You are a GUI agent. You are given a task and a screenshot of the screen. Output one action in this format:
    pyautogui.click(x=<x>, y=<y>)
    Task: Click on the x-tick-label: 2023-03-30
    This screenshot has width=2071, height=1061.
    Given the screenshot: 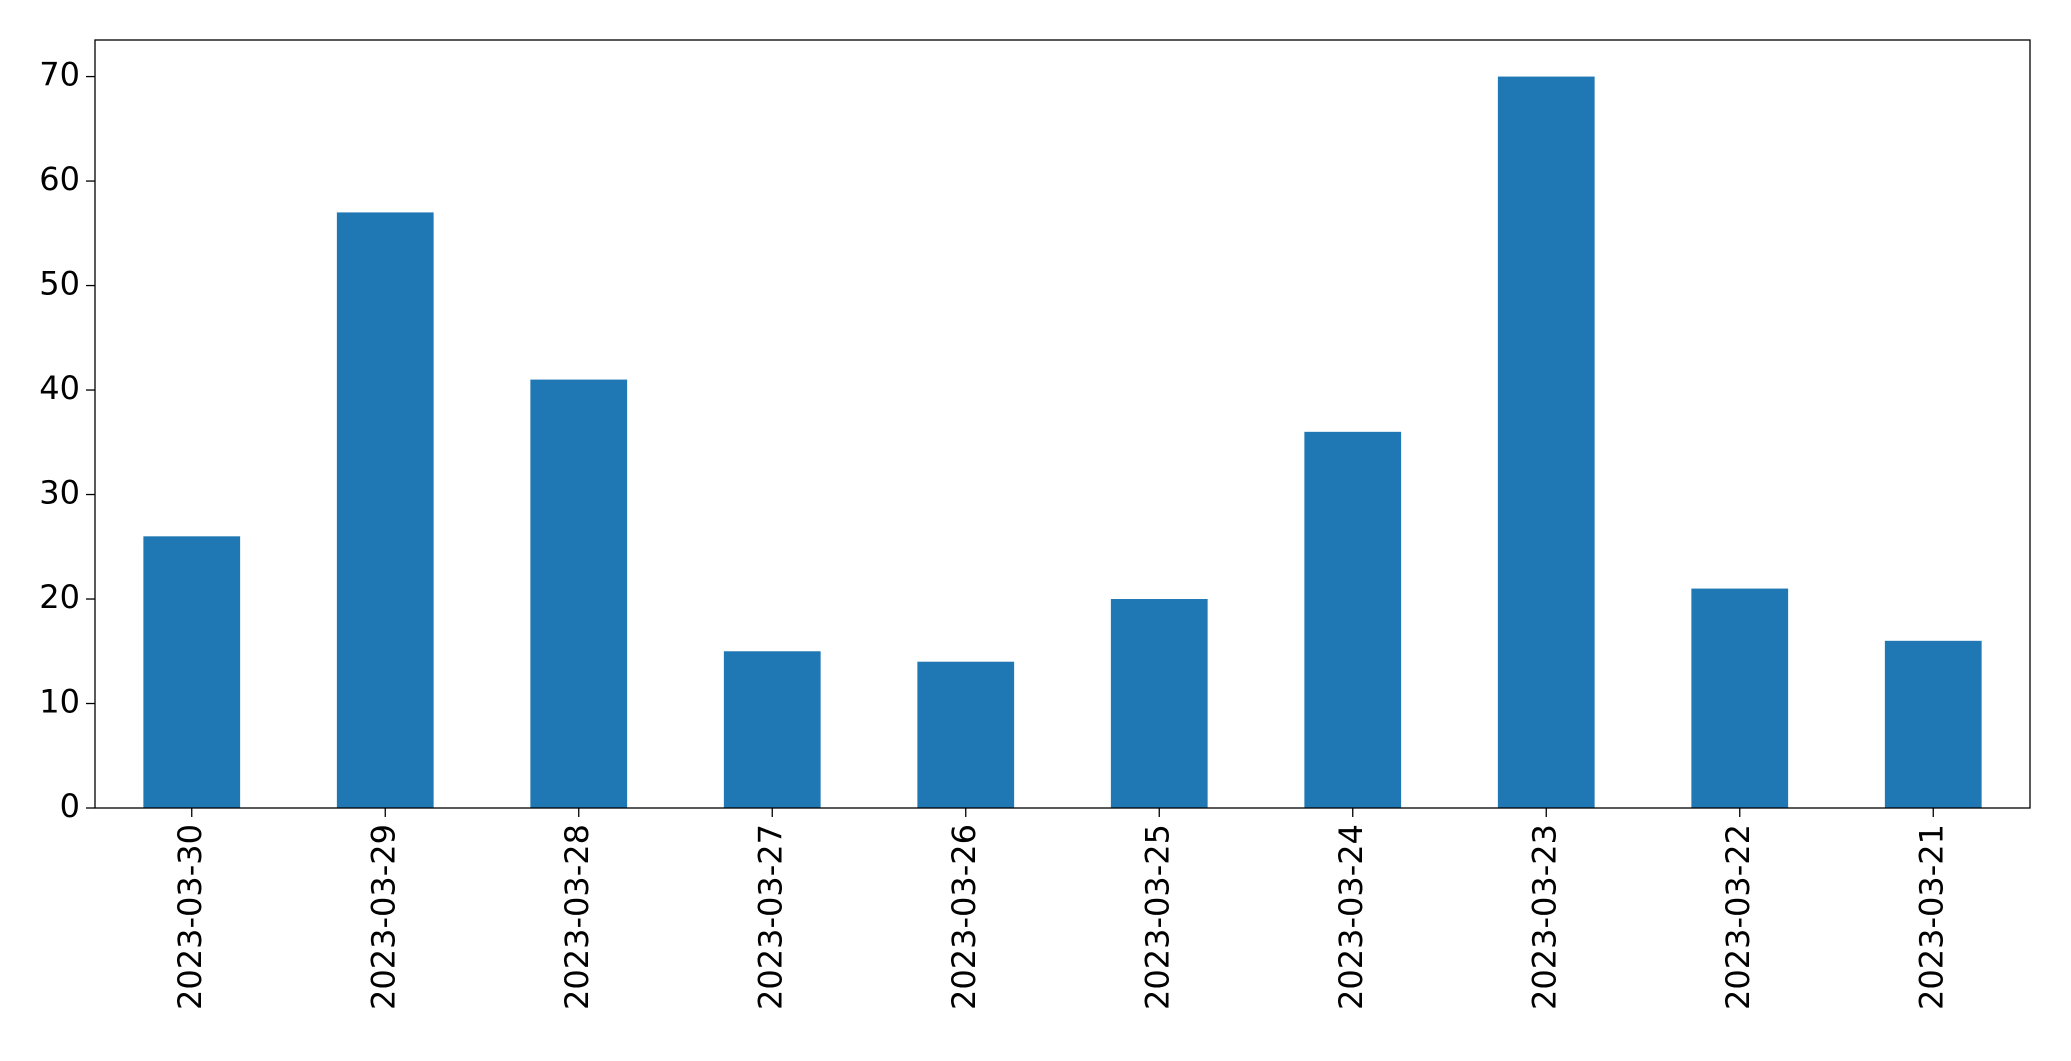 What is the action you would take?
    pyautogui.click(x=190, y=917)
    